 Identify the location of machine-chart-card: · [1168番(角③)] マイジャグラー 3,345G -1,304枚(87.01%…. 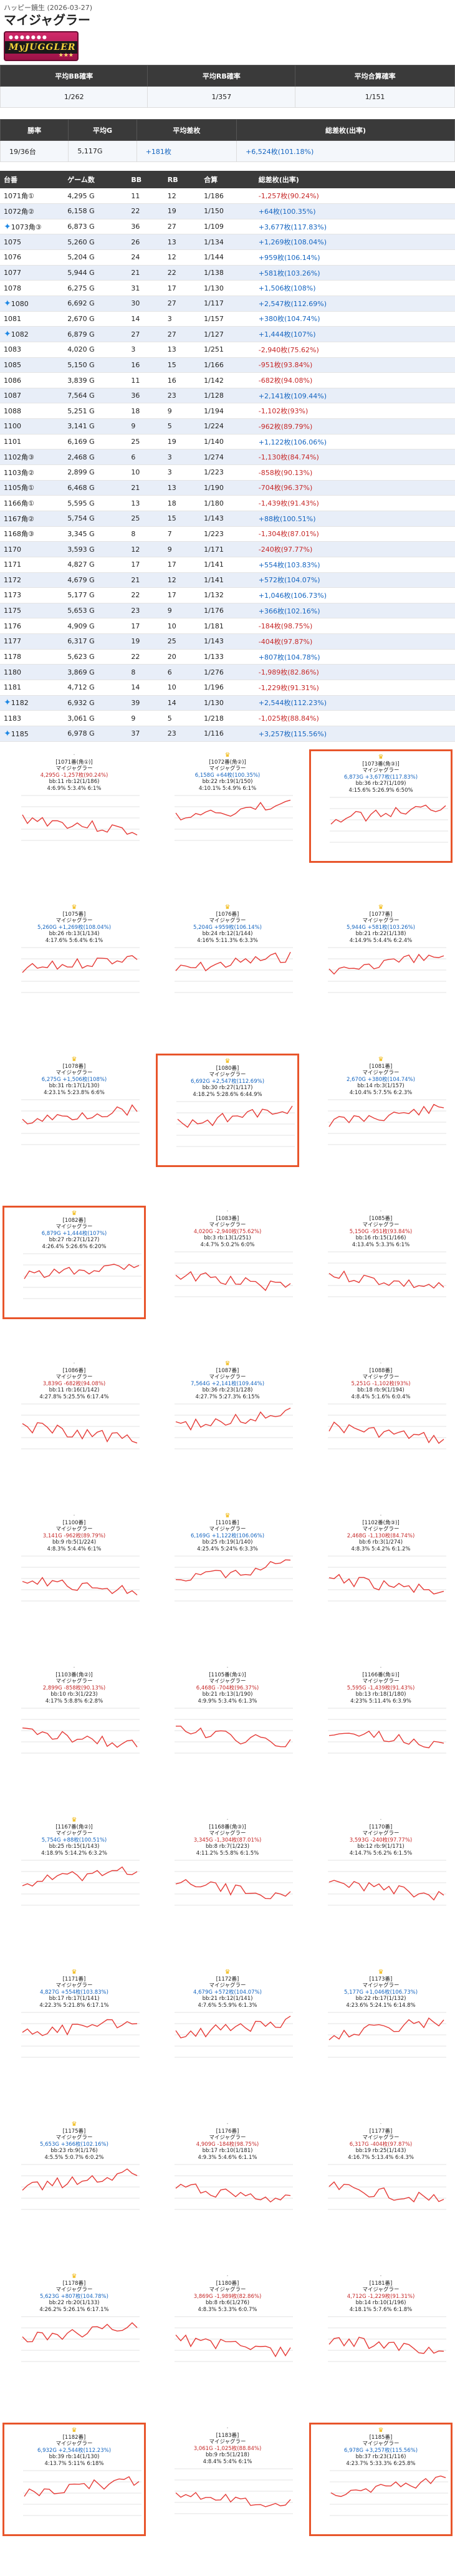
(228, 1871).